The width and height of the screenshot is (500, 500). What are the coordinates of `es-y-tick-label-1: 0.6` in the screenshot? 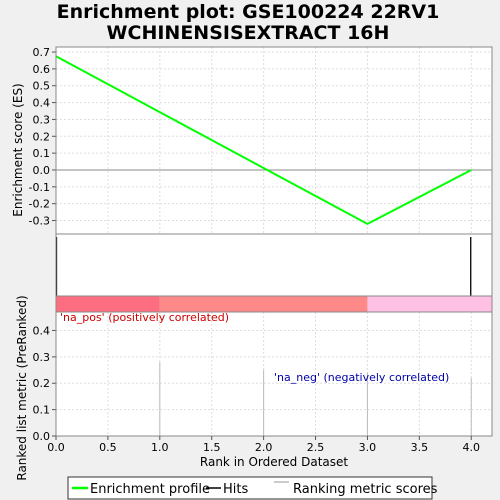 It's located at (42, 69).